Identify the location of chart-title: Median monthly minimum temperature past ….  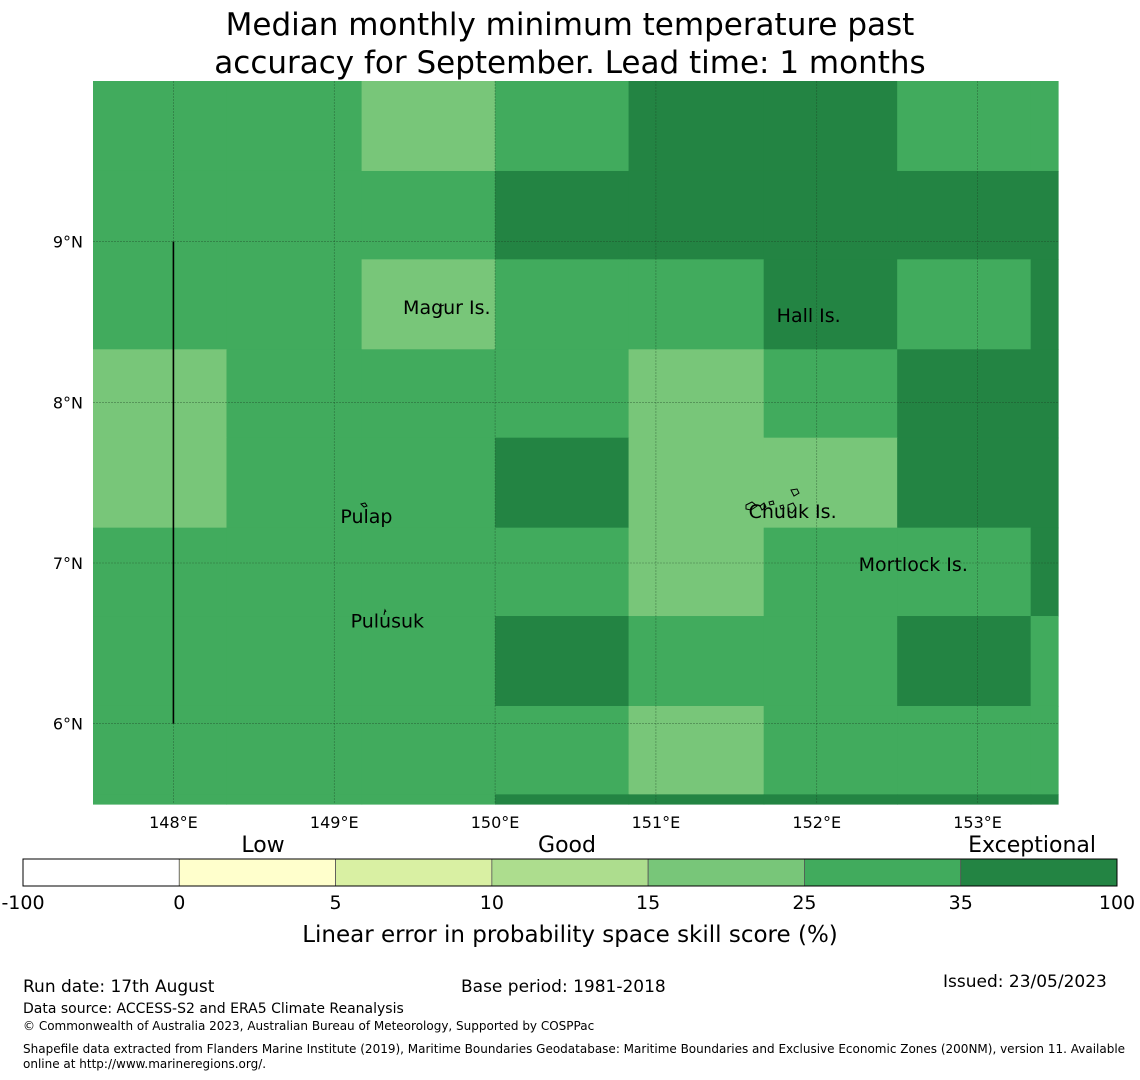
(570, 44).